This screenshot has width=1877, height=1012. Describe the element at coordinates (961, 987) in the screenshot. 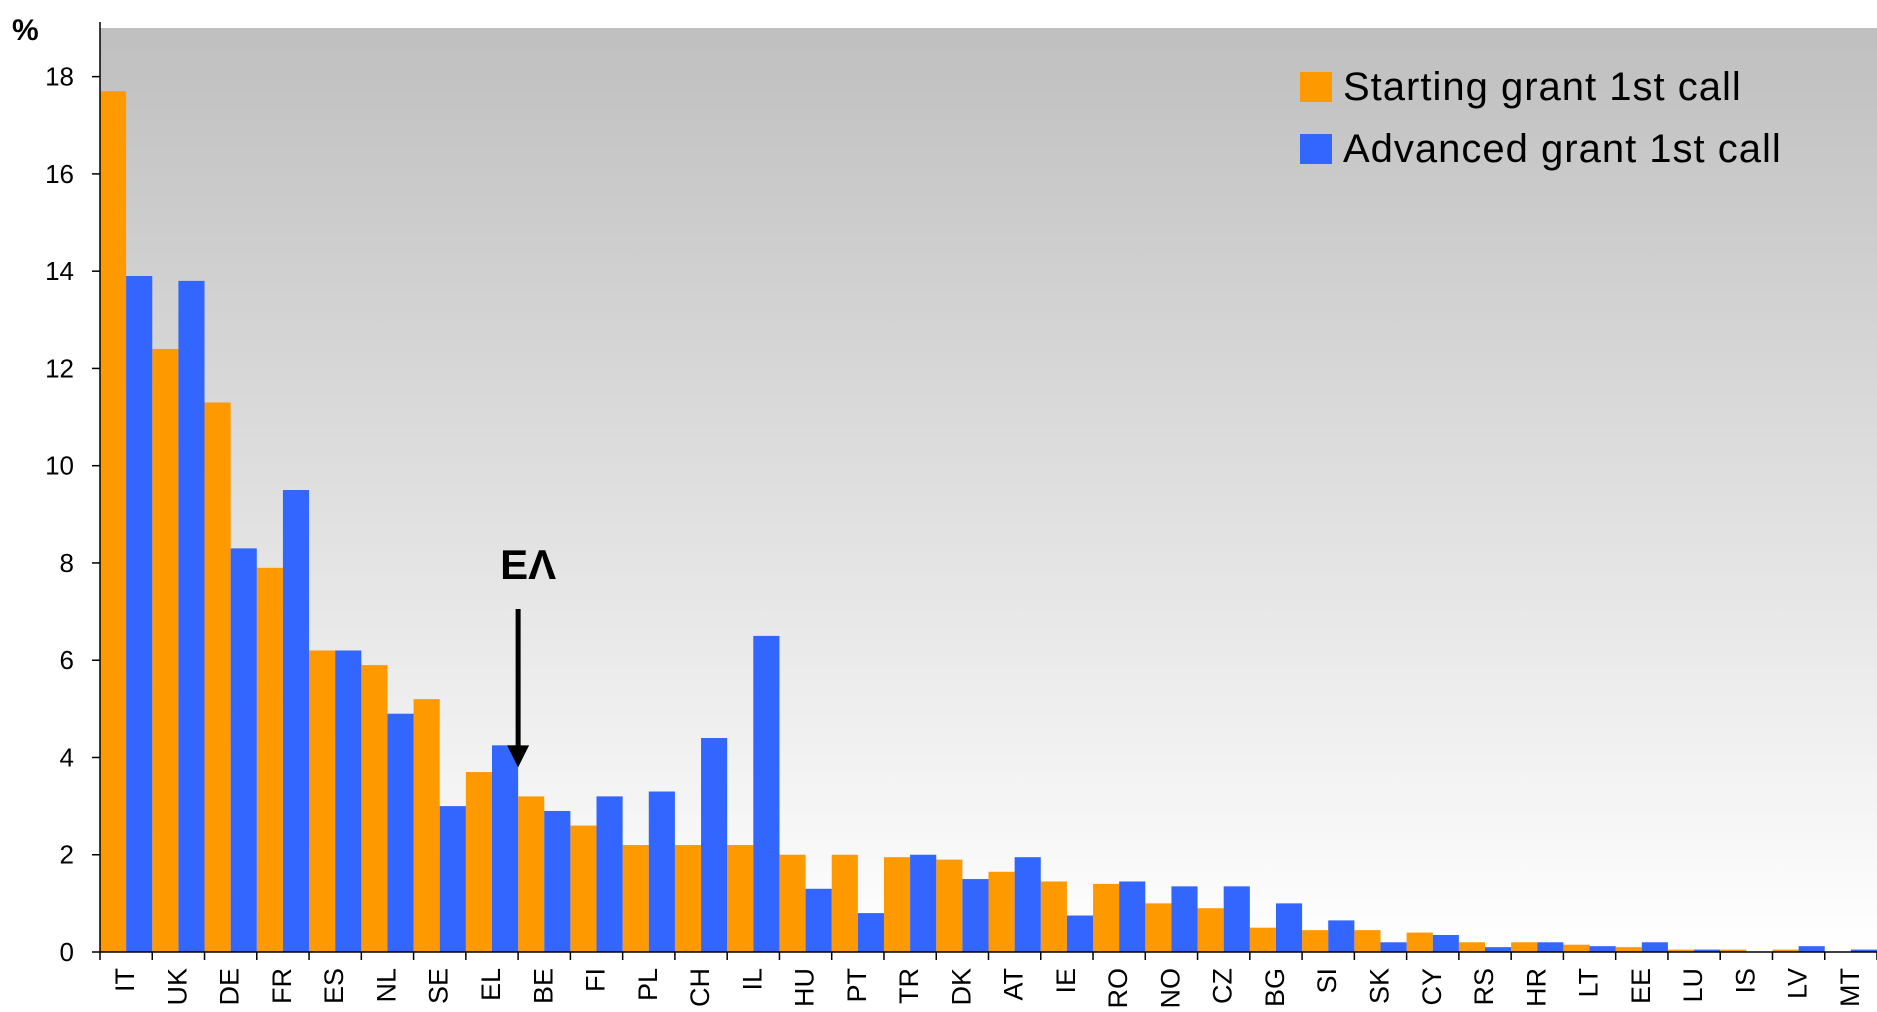

I see `x-tick-label-dk: DK` at that location.